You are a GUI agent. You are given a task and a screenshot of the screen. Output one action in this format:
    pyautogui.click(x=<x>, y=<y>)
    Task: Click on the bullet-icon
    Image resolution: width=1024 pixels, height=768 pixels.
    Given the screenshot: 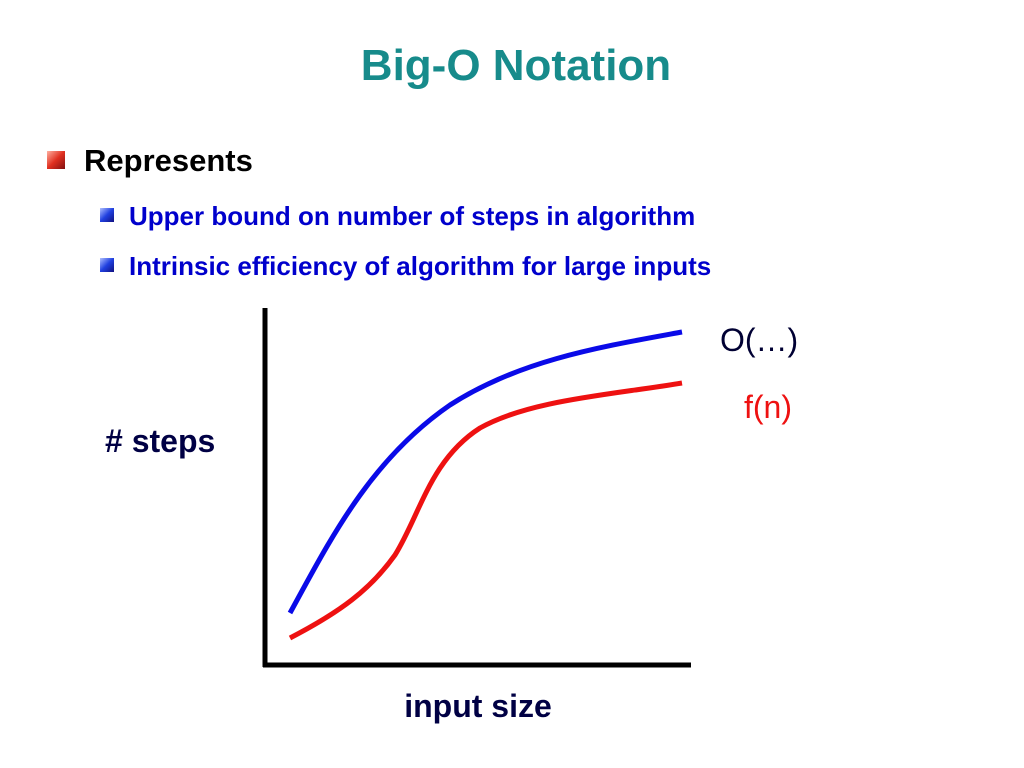 What is the action you would take?
    pyautogui.click(x=56, y=160)
    